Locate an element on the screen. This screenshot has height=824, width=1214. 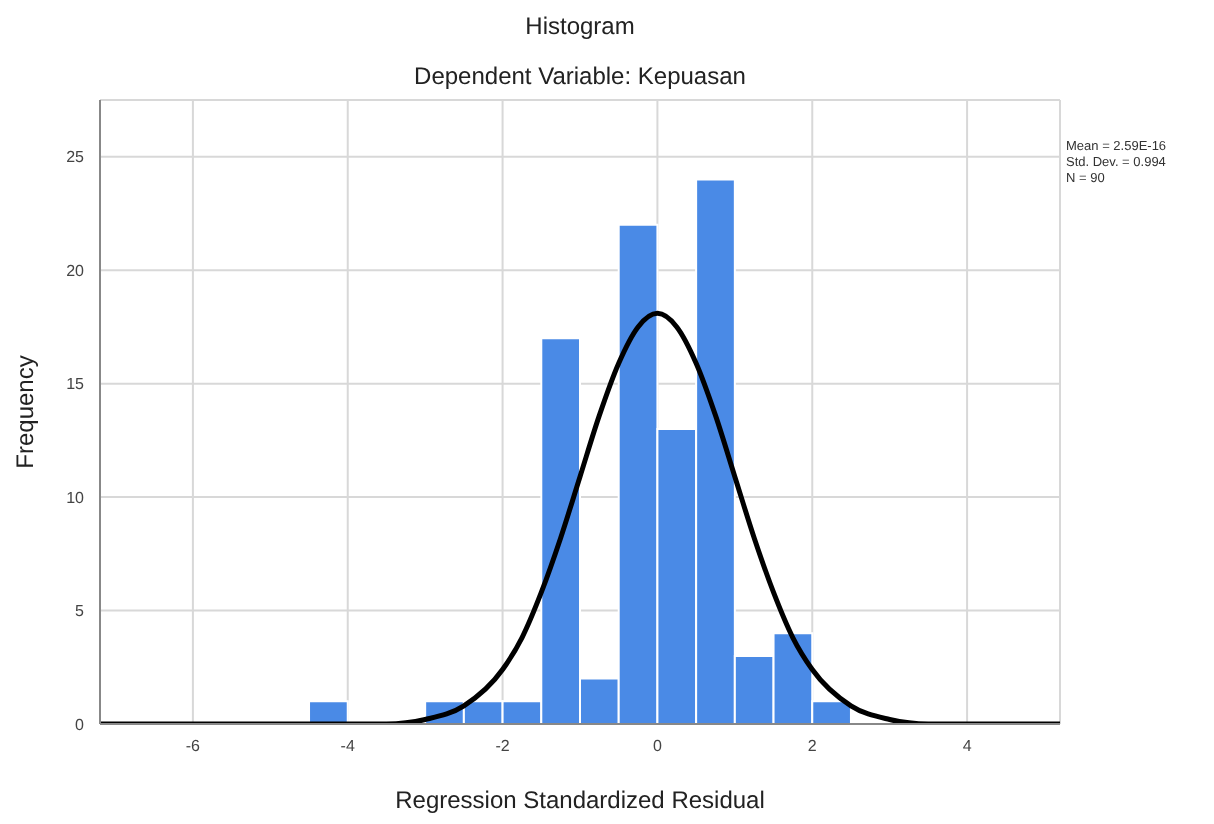
y-tick-label: 5 is located at coordinates (80, 611).